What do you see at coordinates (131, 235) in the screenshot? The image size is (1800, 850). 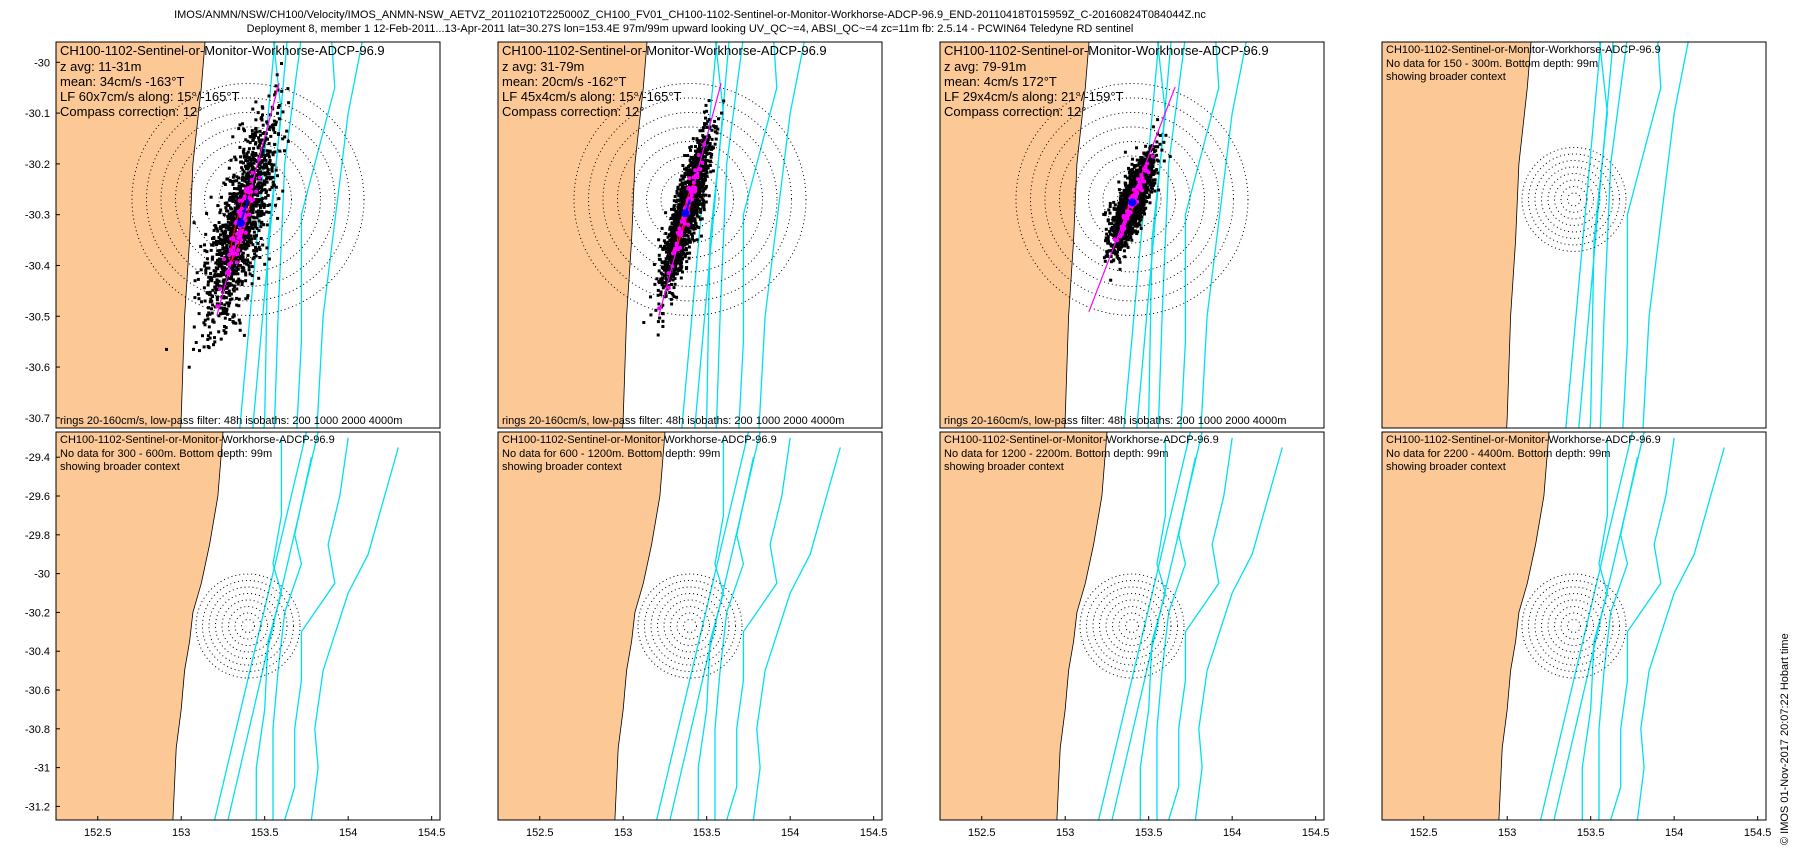 I see `land-mass` at bounding box center [131, 235].